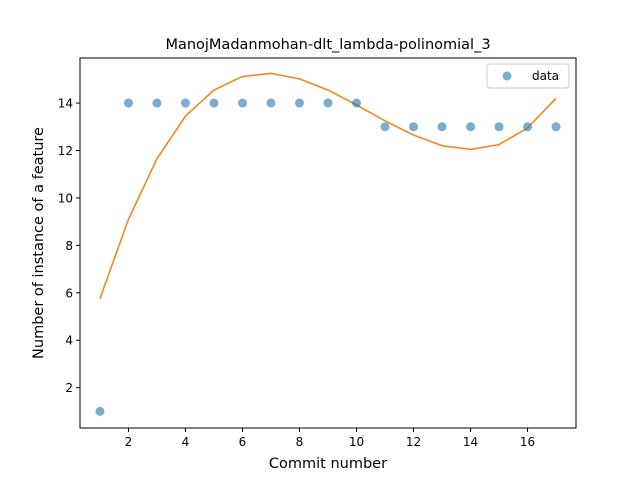  I want to click on x-tick-label: 8, so click(300, 442).